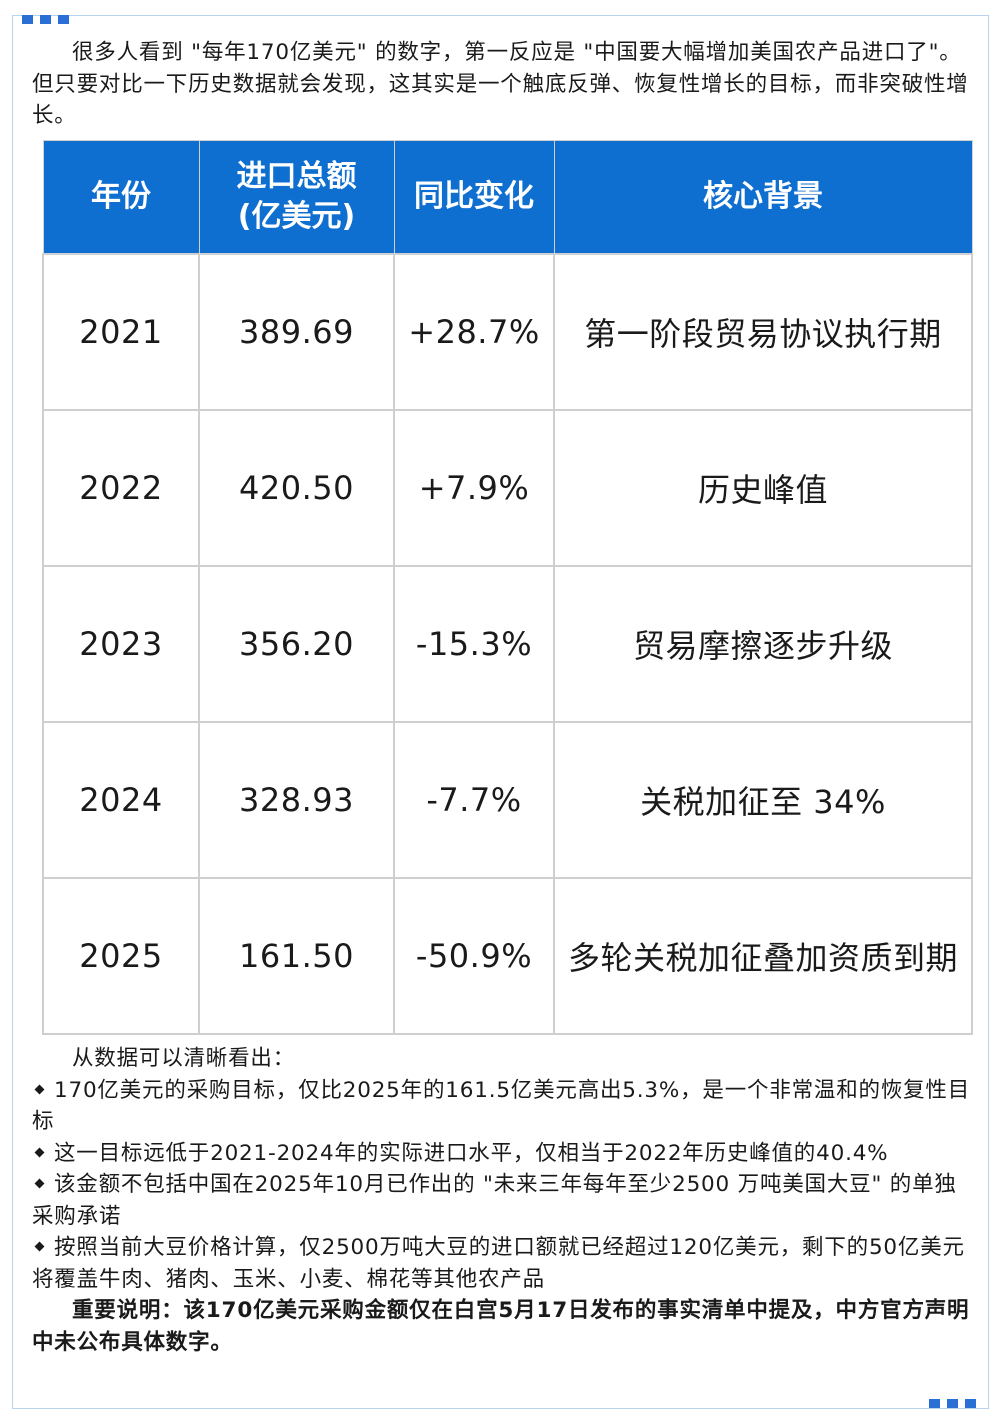 Image resolution: width=1005 pixels, height=1420 pixels. Describe the element at coordinates (474, 800) in the screenshot. I see `table-cell: -7.7%` at that location.